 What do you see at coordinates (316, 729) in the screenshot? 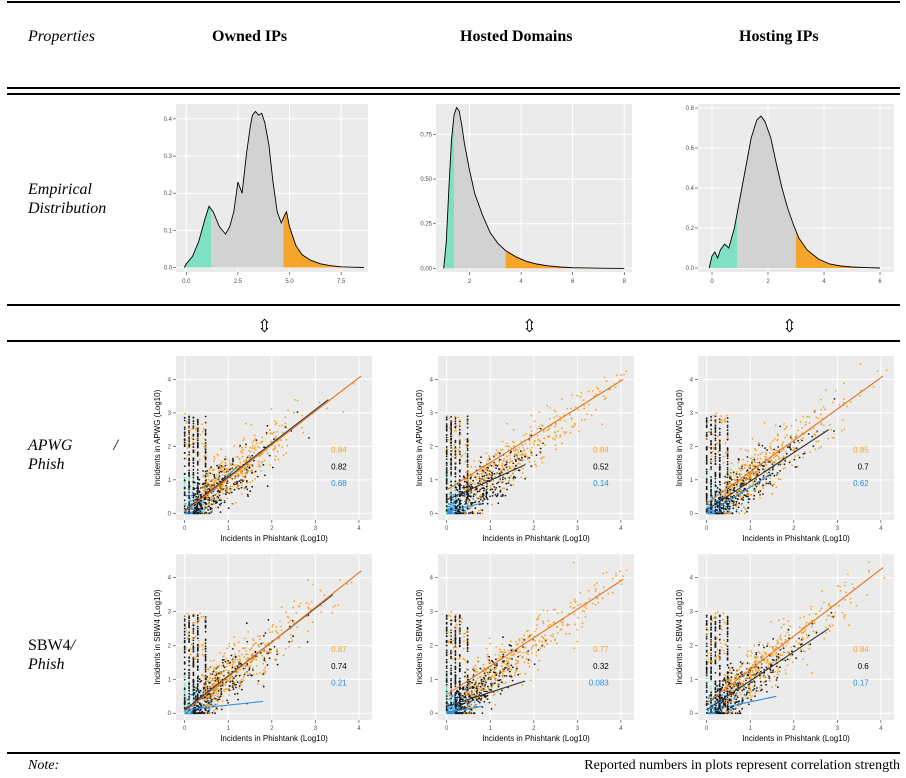
I see `x-tick-label: 3` at bounding box center [316, 729].